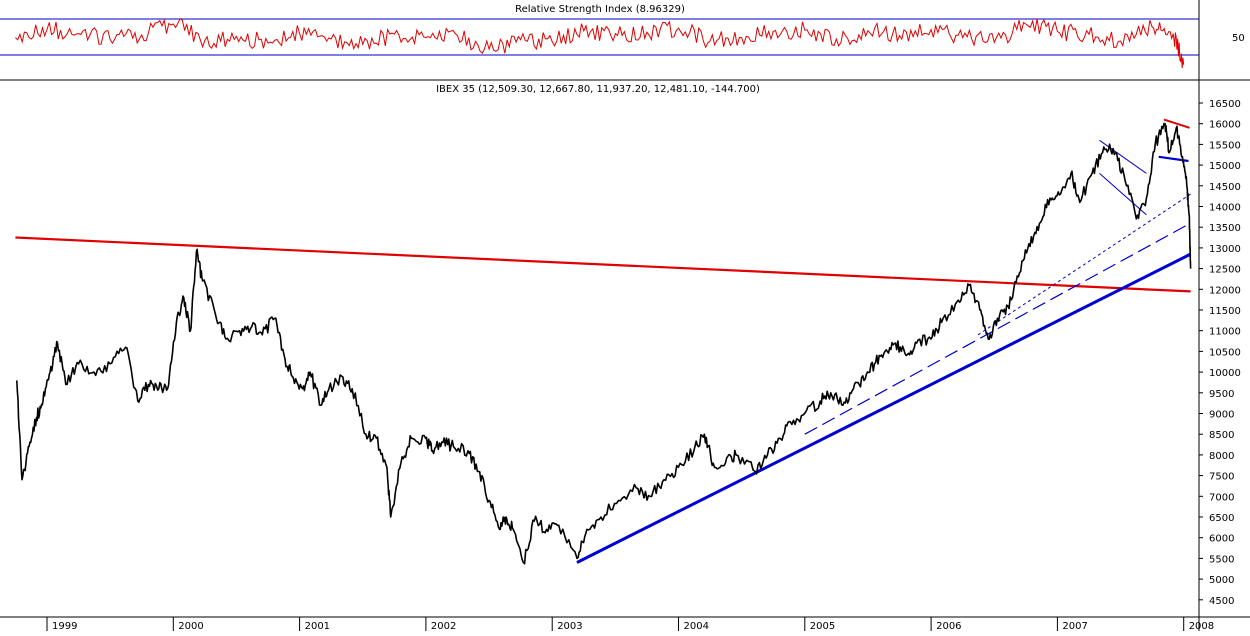 This screenshot has width=1250, height=636. What do you see at coordinates (1225, 208) in the screenshot?
I see `y-tick-label: 14000` at bounding box center [1225, 208].